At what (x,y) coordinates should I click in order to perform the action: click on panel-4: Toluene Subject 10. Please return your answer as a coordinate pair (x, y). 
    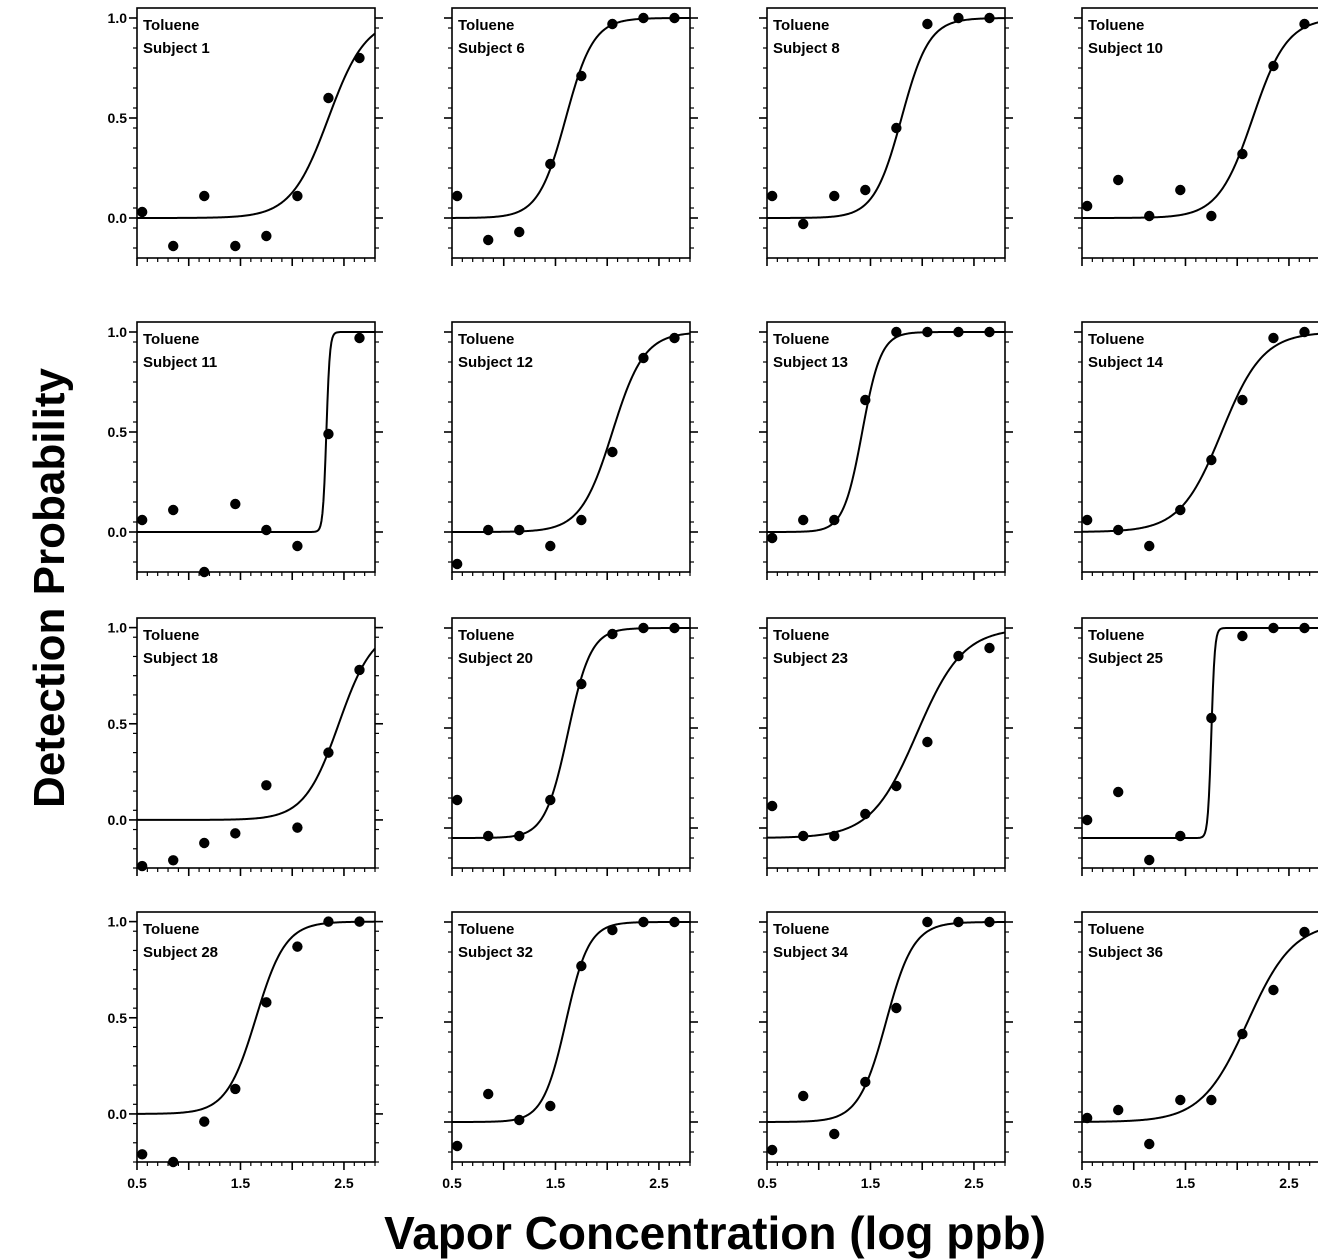
    Looking at the image, I should click on (1196, 136).